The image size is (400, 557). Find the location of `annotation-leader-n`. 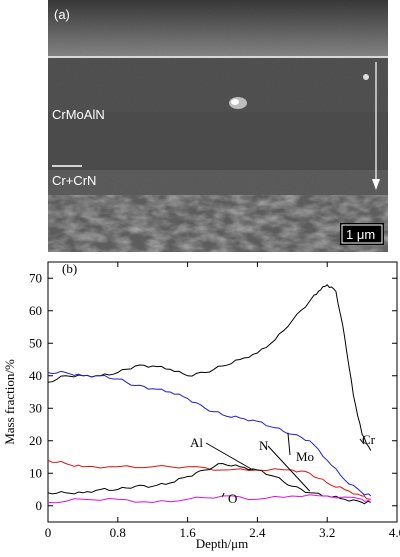

annotation-leader-n is located at coordinates (289, 468).